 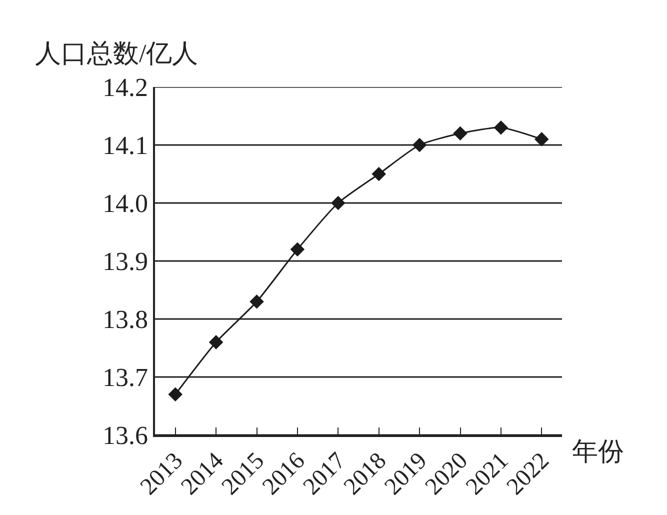 I want to click on y-tick-label: 13.6, so click(x=125, y=435).